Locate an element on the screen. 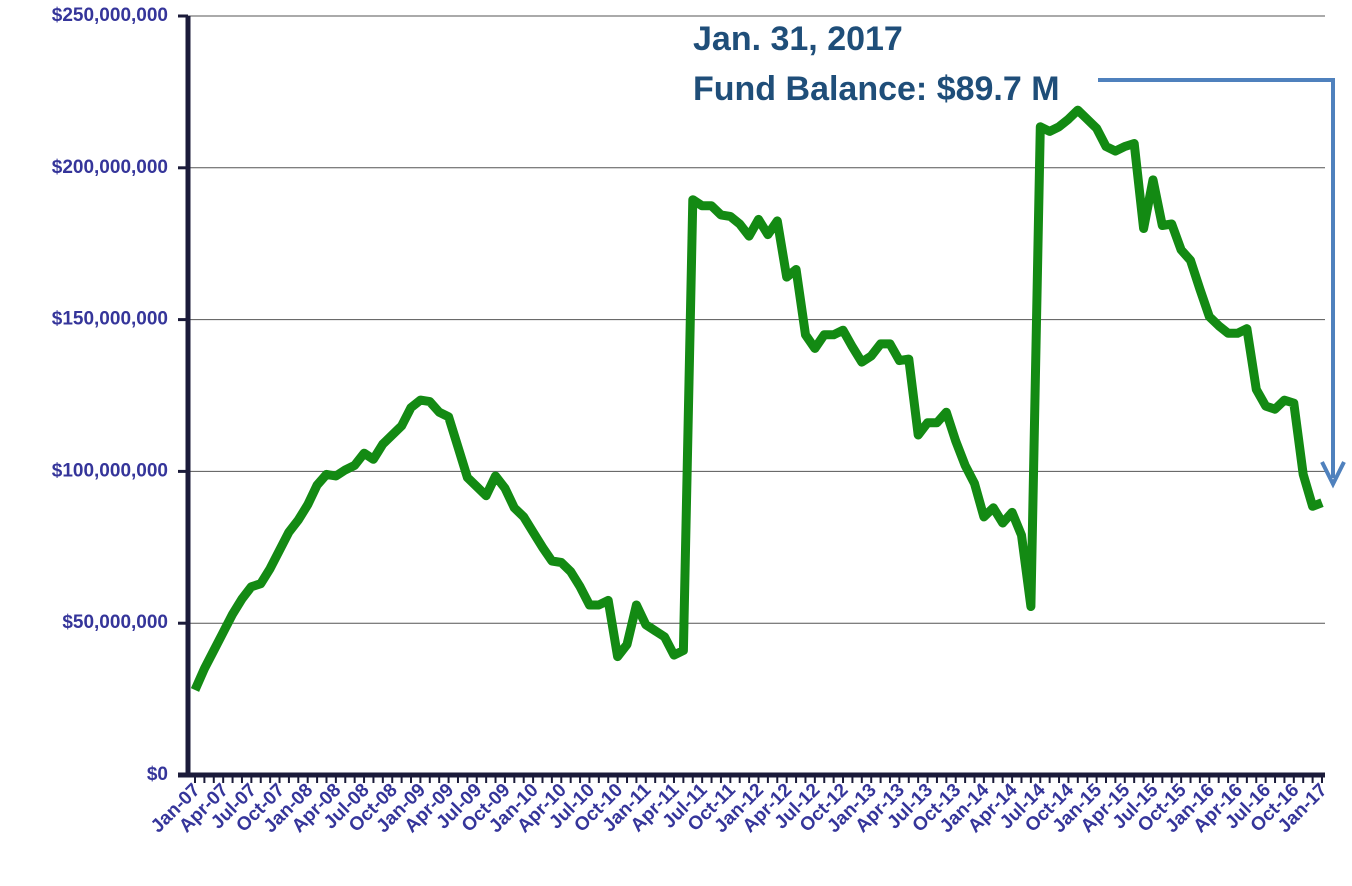 The width and height of the screenshot is (1352, 886). annotation-balance: Fund Balance: $89.7 M is located at coordinates (876, 89).